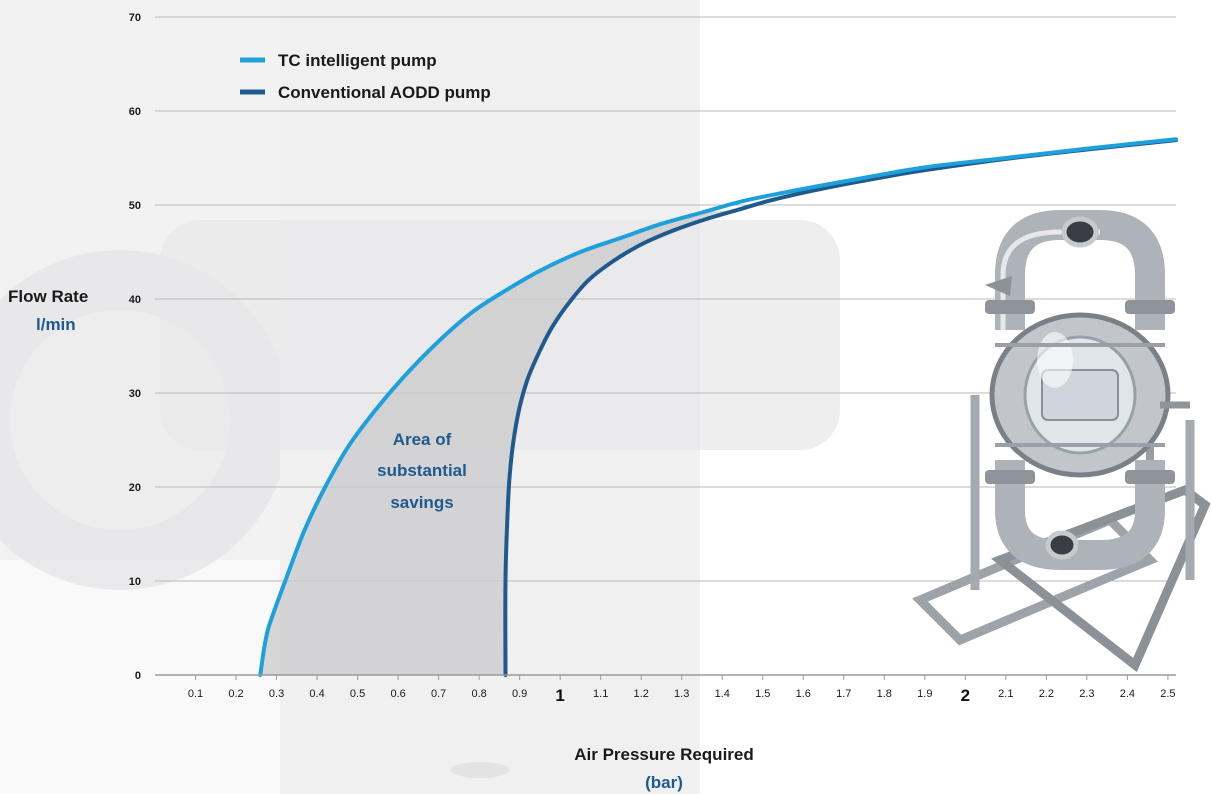 Image resolution: width=1212 pixels, height=794 pixels. What do you see at coordinates (195, 694) in the screenshot?
I see `x-tick-0.1: 0.1` at bounding box center [195, 694].